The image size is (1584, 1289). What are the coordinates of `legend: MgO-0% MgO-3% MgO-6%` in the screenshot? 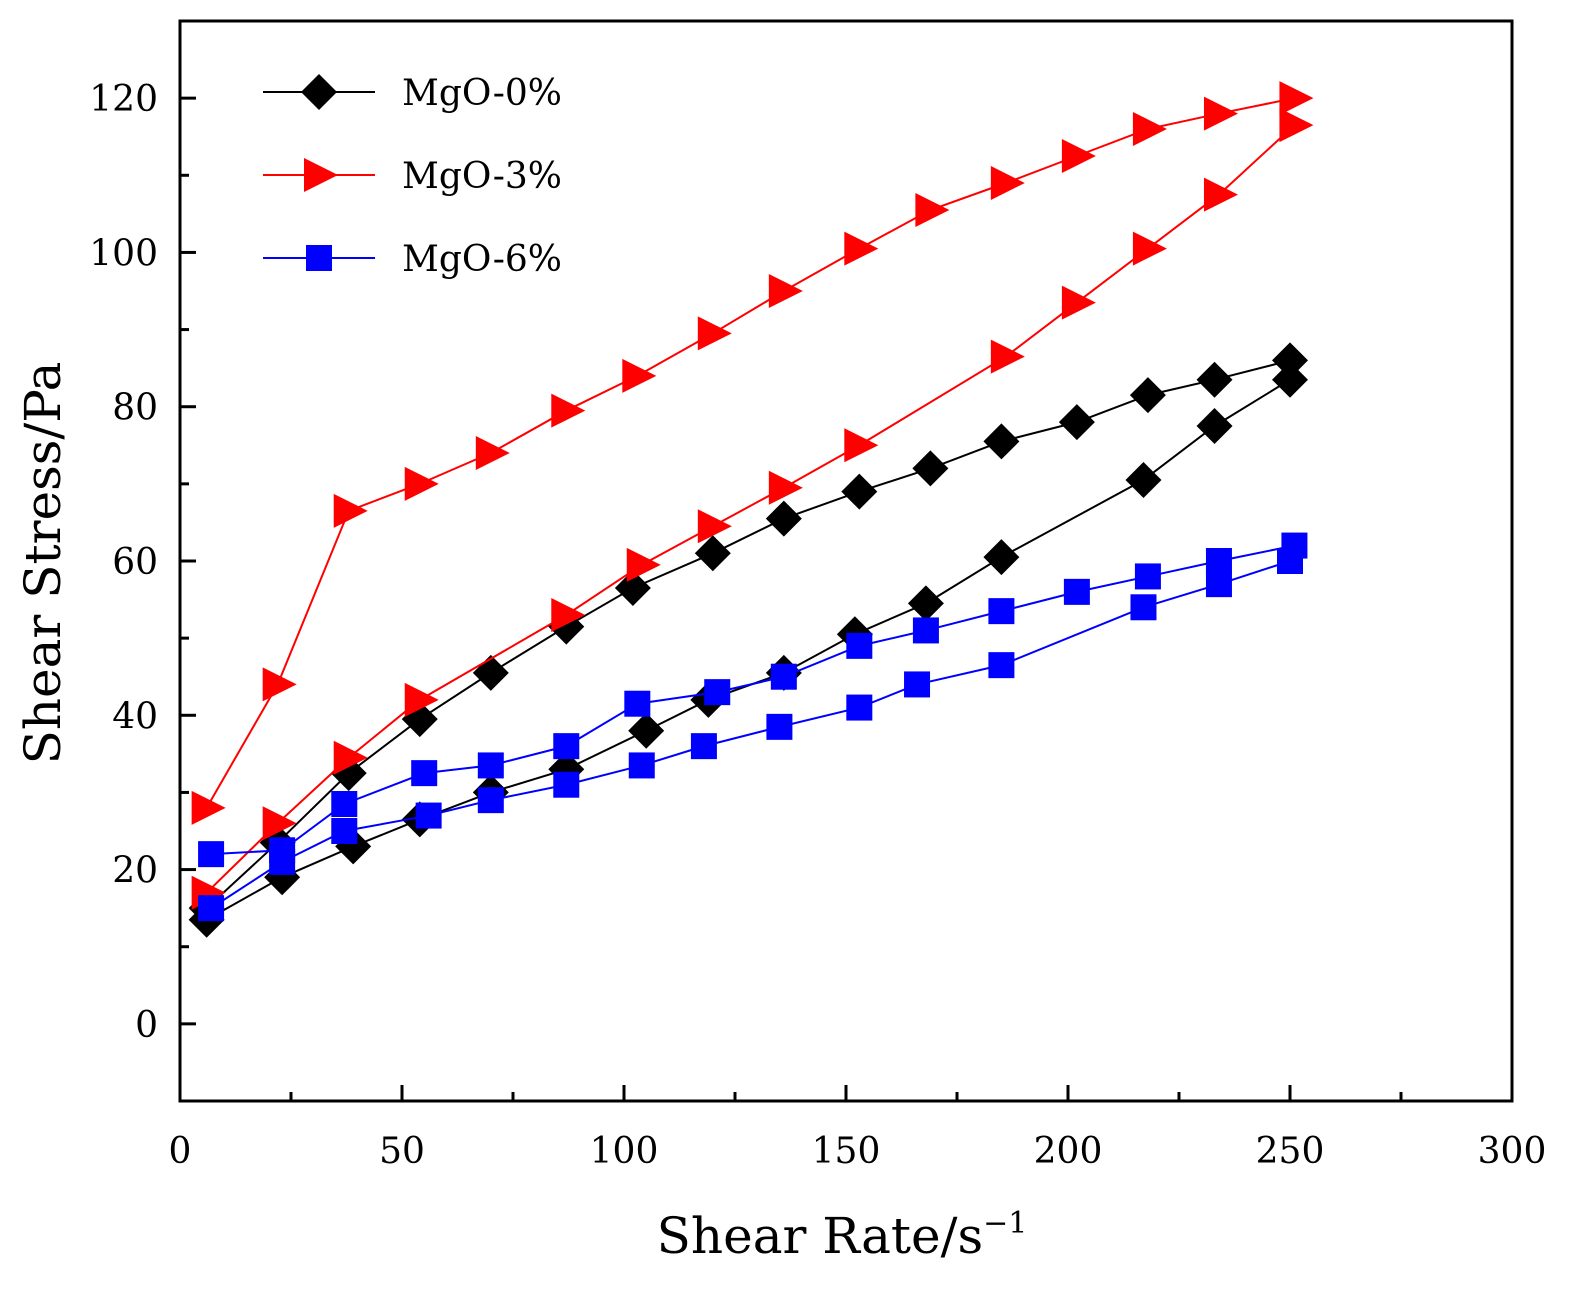 It's located at (412, 176).